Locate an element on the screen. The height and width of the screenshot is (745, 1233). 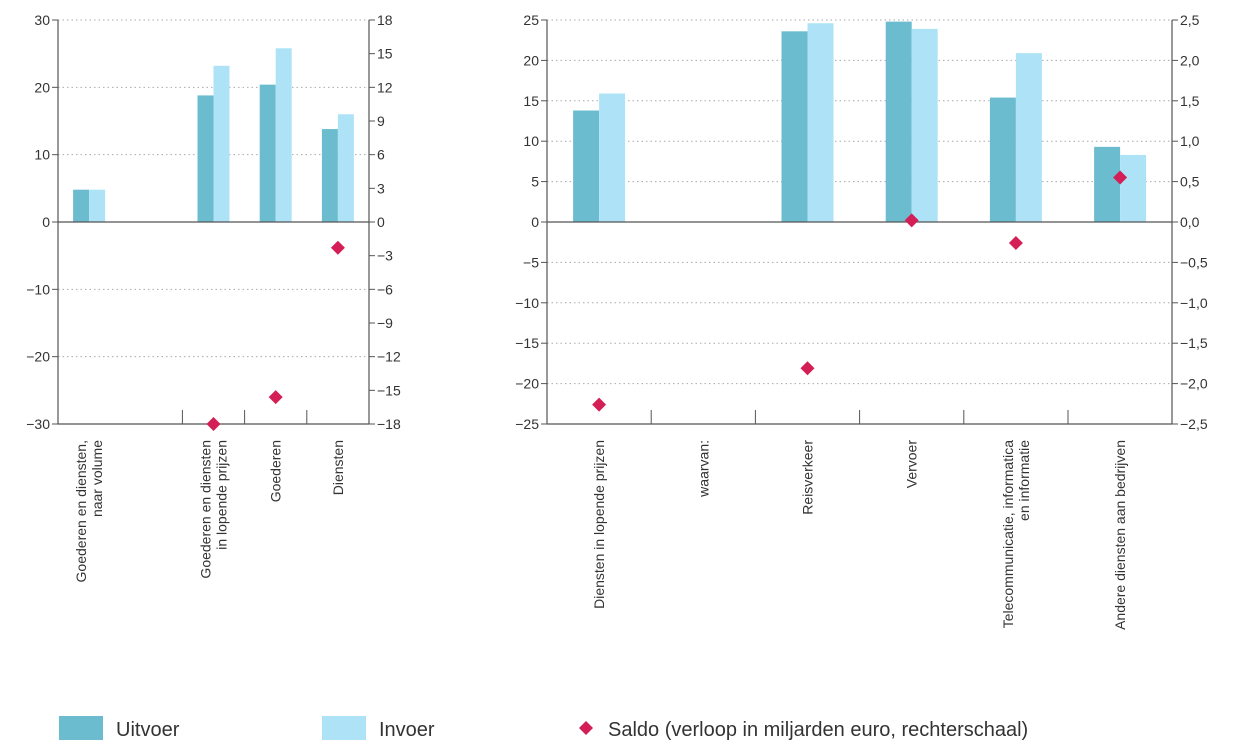
category-label: waarvan: is located at coordinates (703, 469).